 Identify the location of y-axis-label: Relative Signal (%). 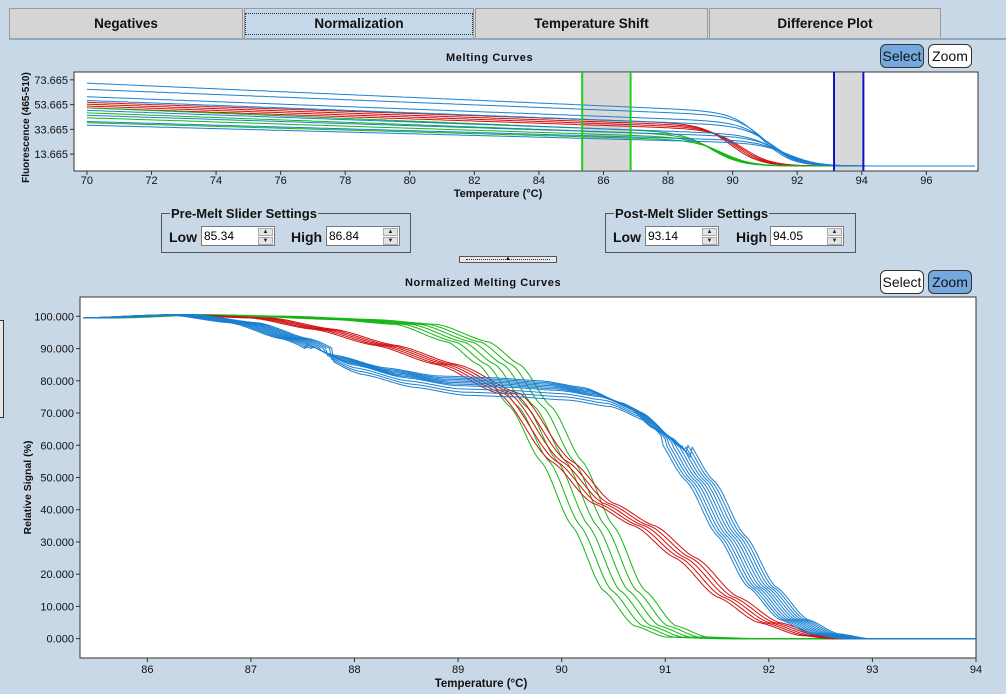
(28, 488).